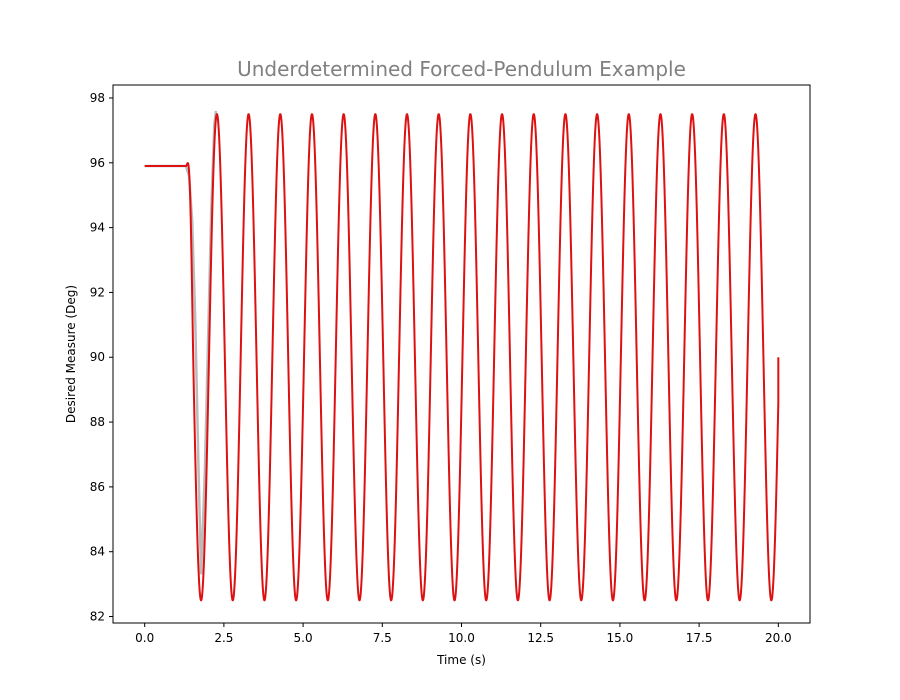 The height and width of the screenshot is (700, 900). Describe the element at coordinates (144, 638) in the screenshot. I see `x-tick-label: 0.0` at that location.